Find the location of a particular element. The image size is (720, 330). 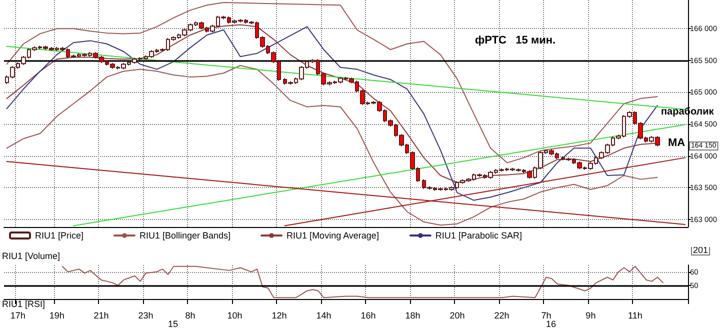

text: фРТС 15 мин. is located at coordinates (515, 40).